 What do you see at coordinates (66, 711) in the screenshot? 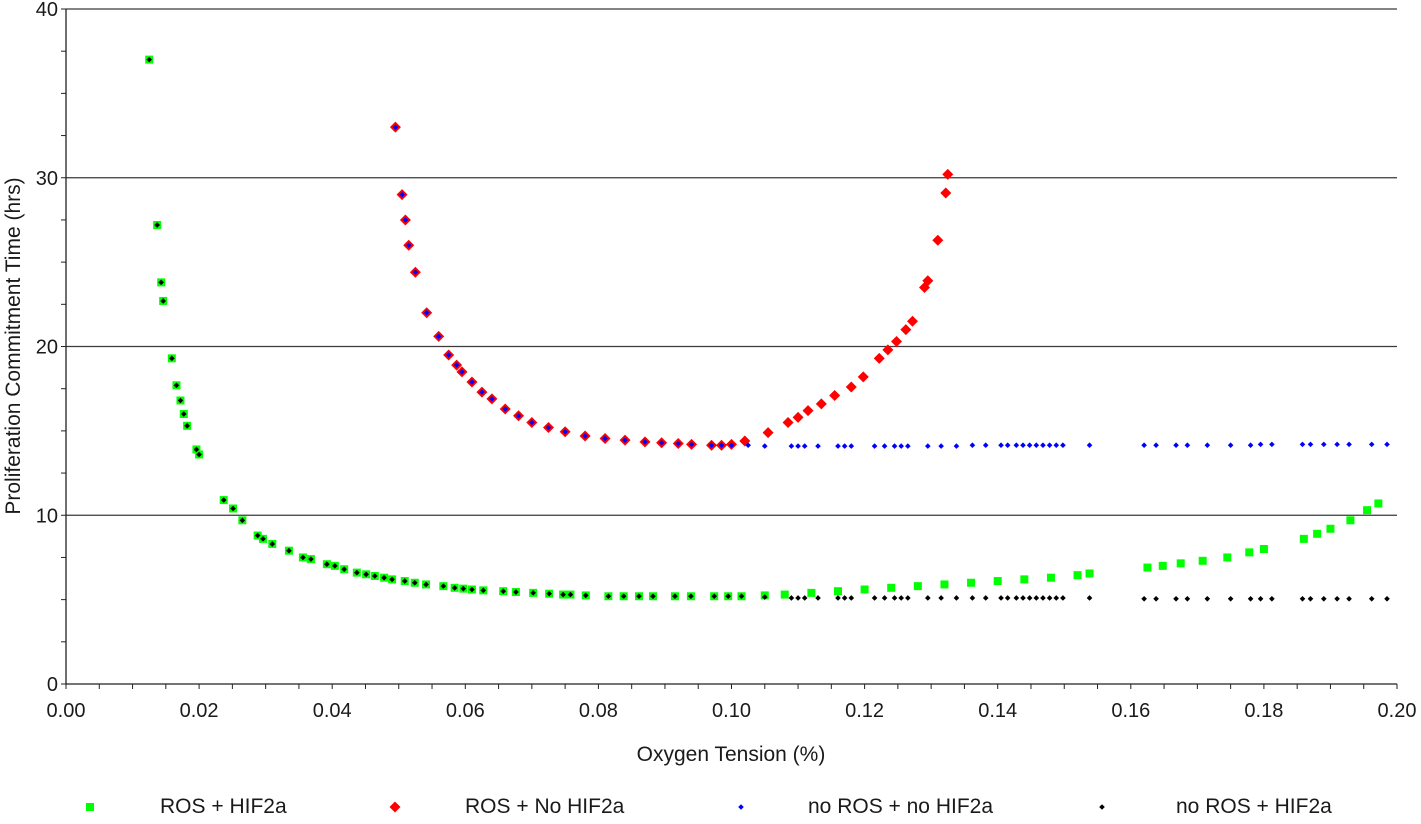
I see `x-tick-label: 0.00` at bounding box center [66, 711].